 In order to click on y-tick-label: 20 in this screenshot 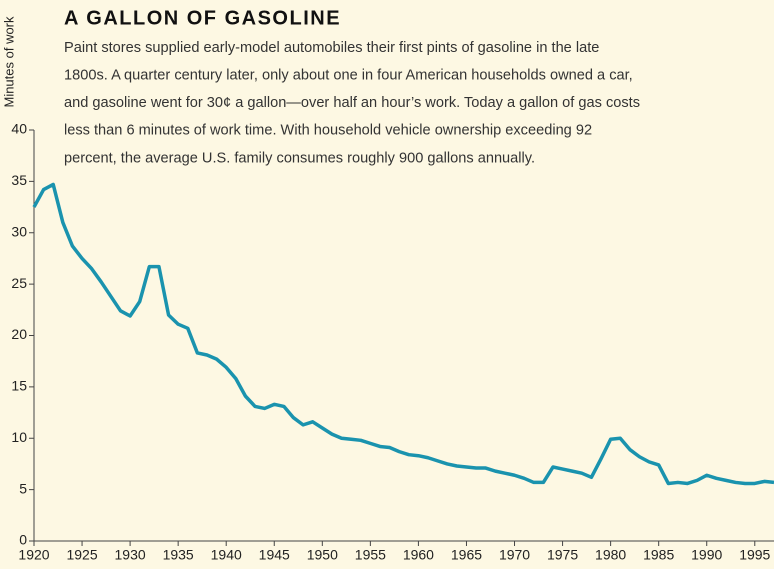, I will do `click(19, 334)`.